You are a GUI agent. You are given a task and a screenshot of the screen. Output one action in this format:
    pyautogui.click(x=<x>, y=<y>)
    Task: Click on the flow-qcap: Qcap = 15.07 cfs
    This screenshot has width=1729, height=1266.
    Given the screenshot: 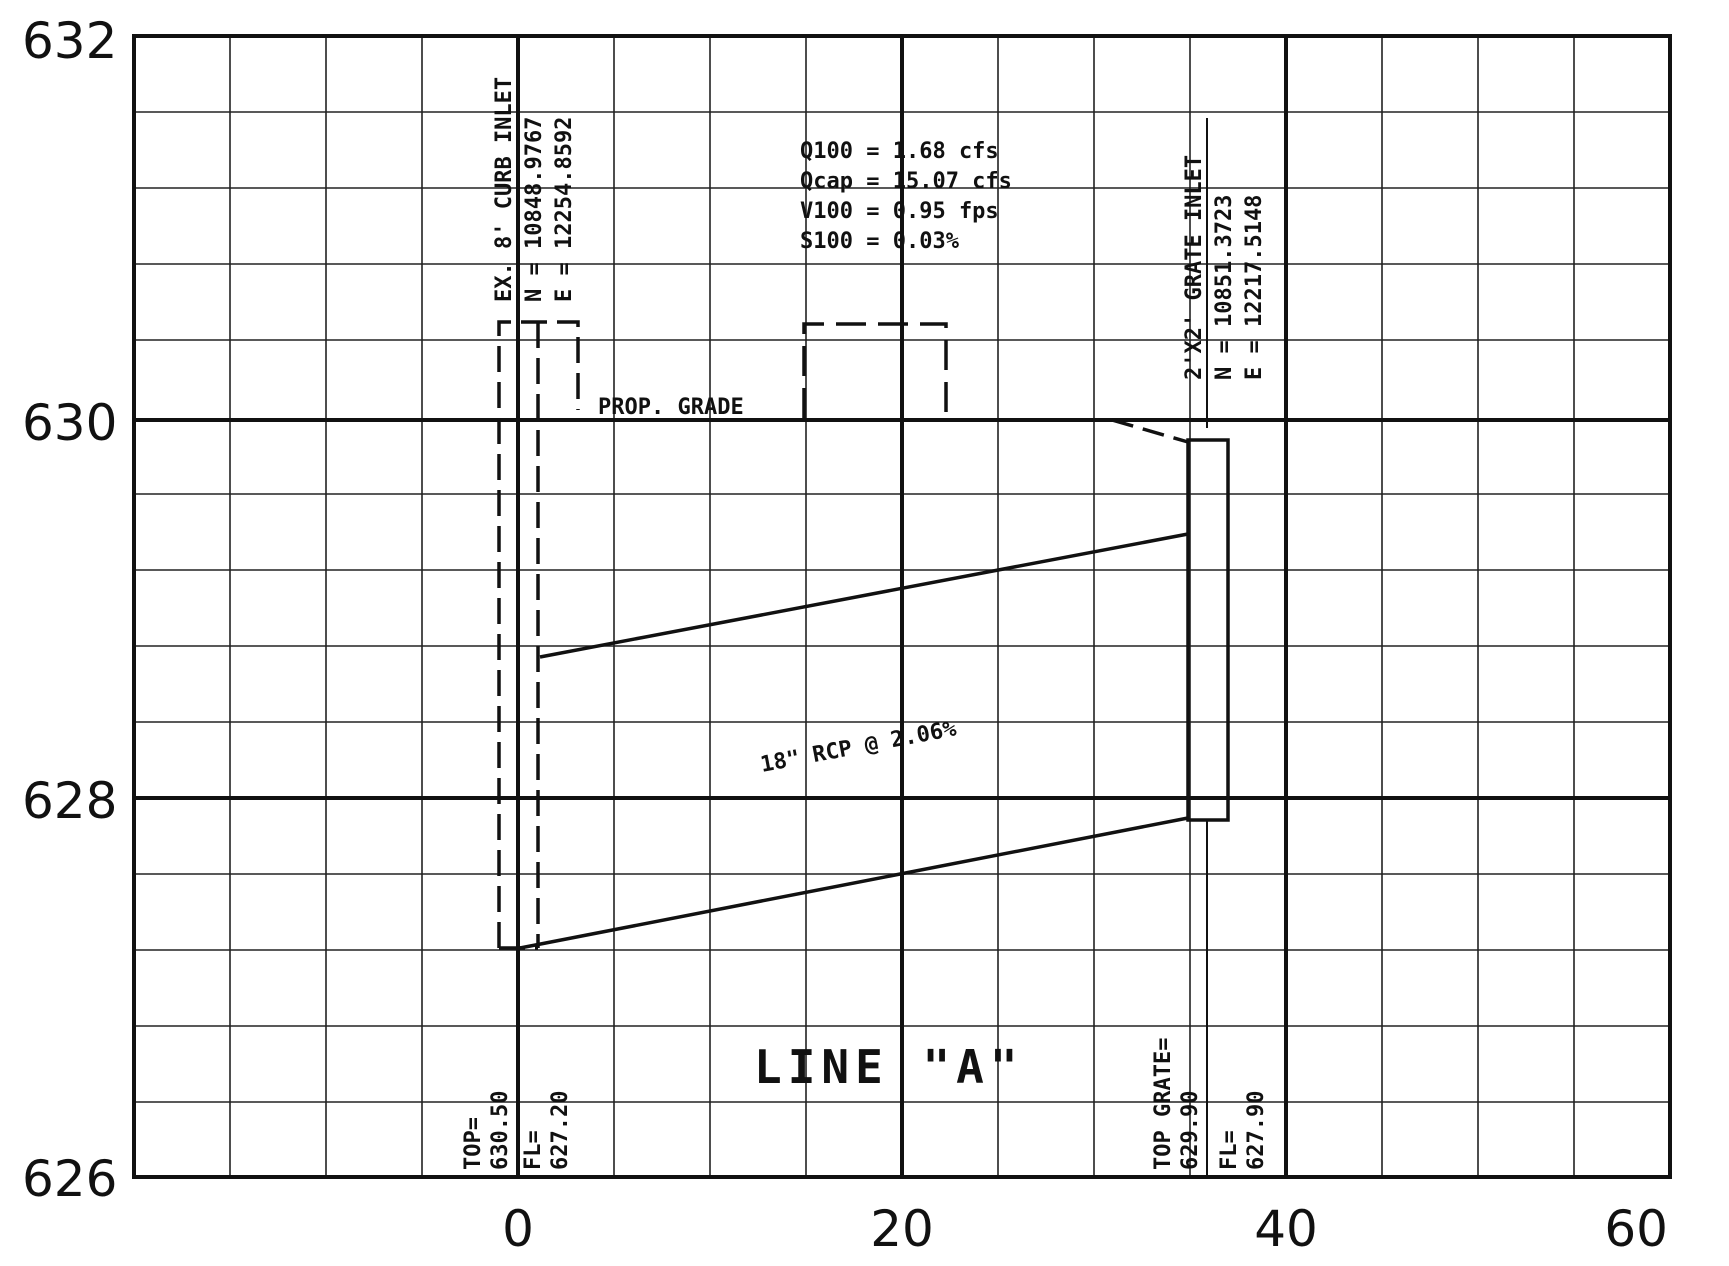 What is the action you would take?
    pyautogui.click(x=906, y=181)
    